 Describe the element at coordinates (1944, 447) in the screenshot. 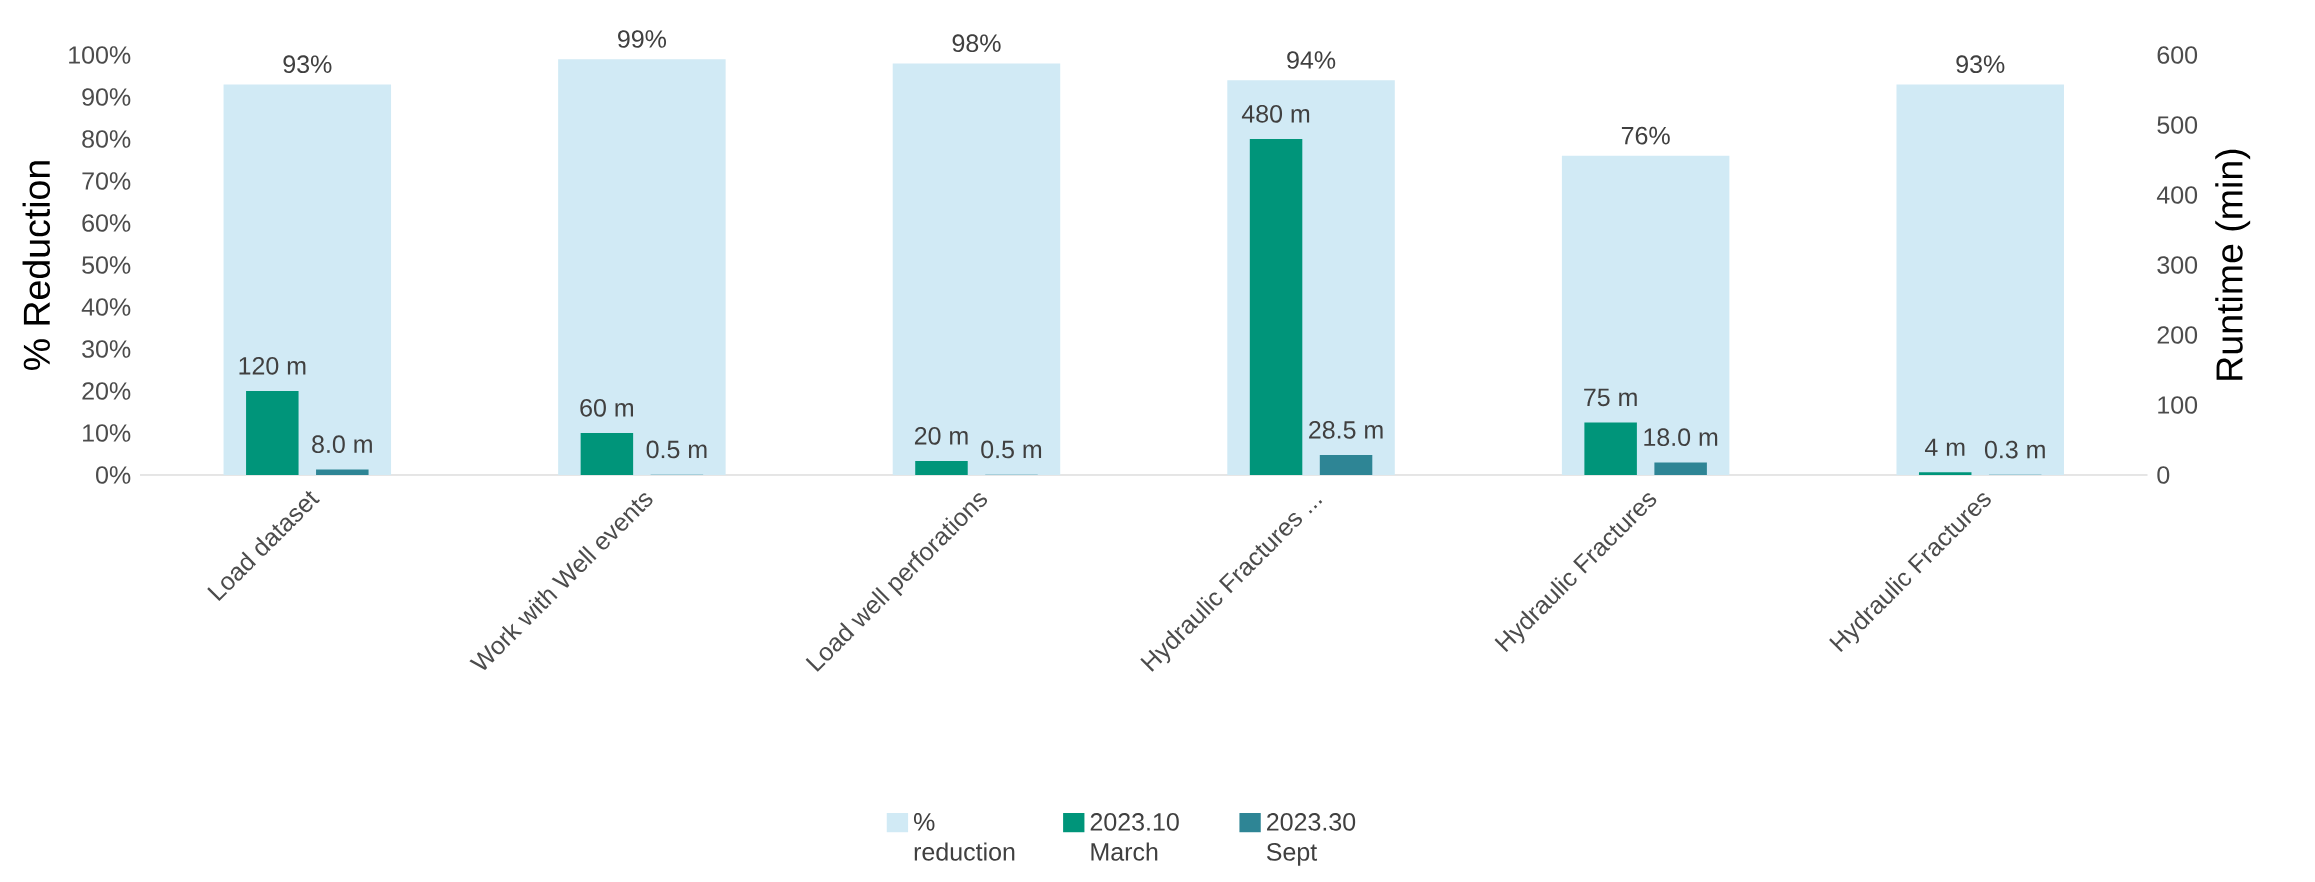

I see `data-label: 4 m` at that location.